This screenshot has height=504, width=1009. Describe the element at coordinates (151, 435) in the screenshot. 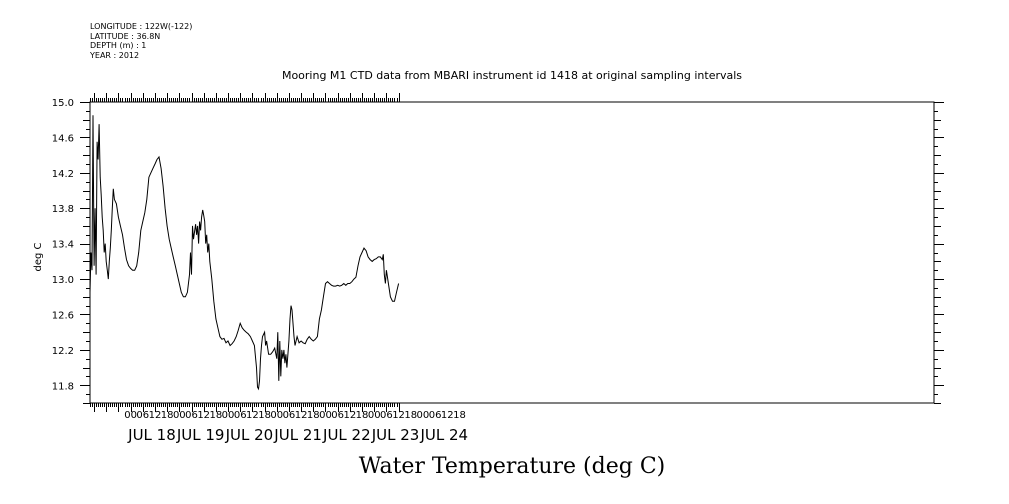

I see `x-day-label: JUL 18` at that location.